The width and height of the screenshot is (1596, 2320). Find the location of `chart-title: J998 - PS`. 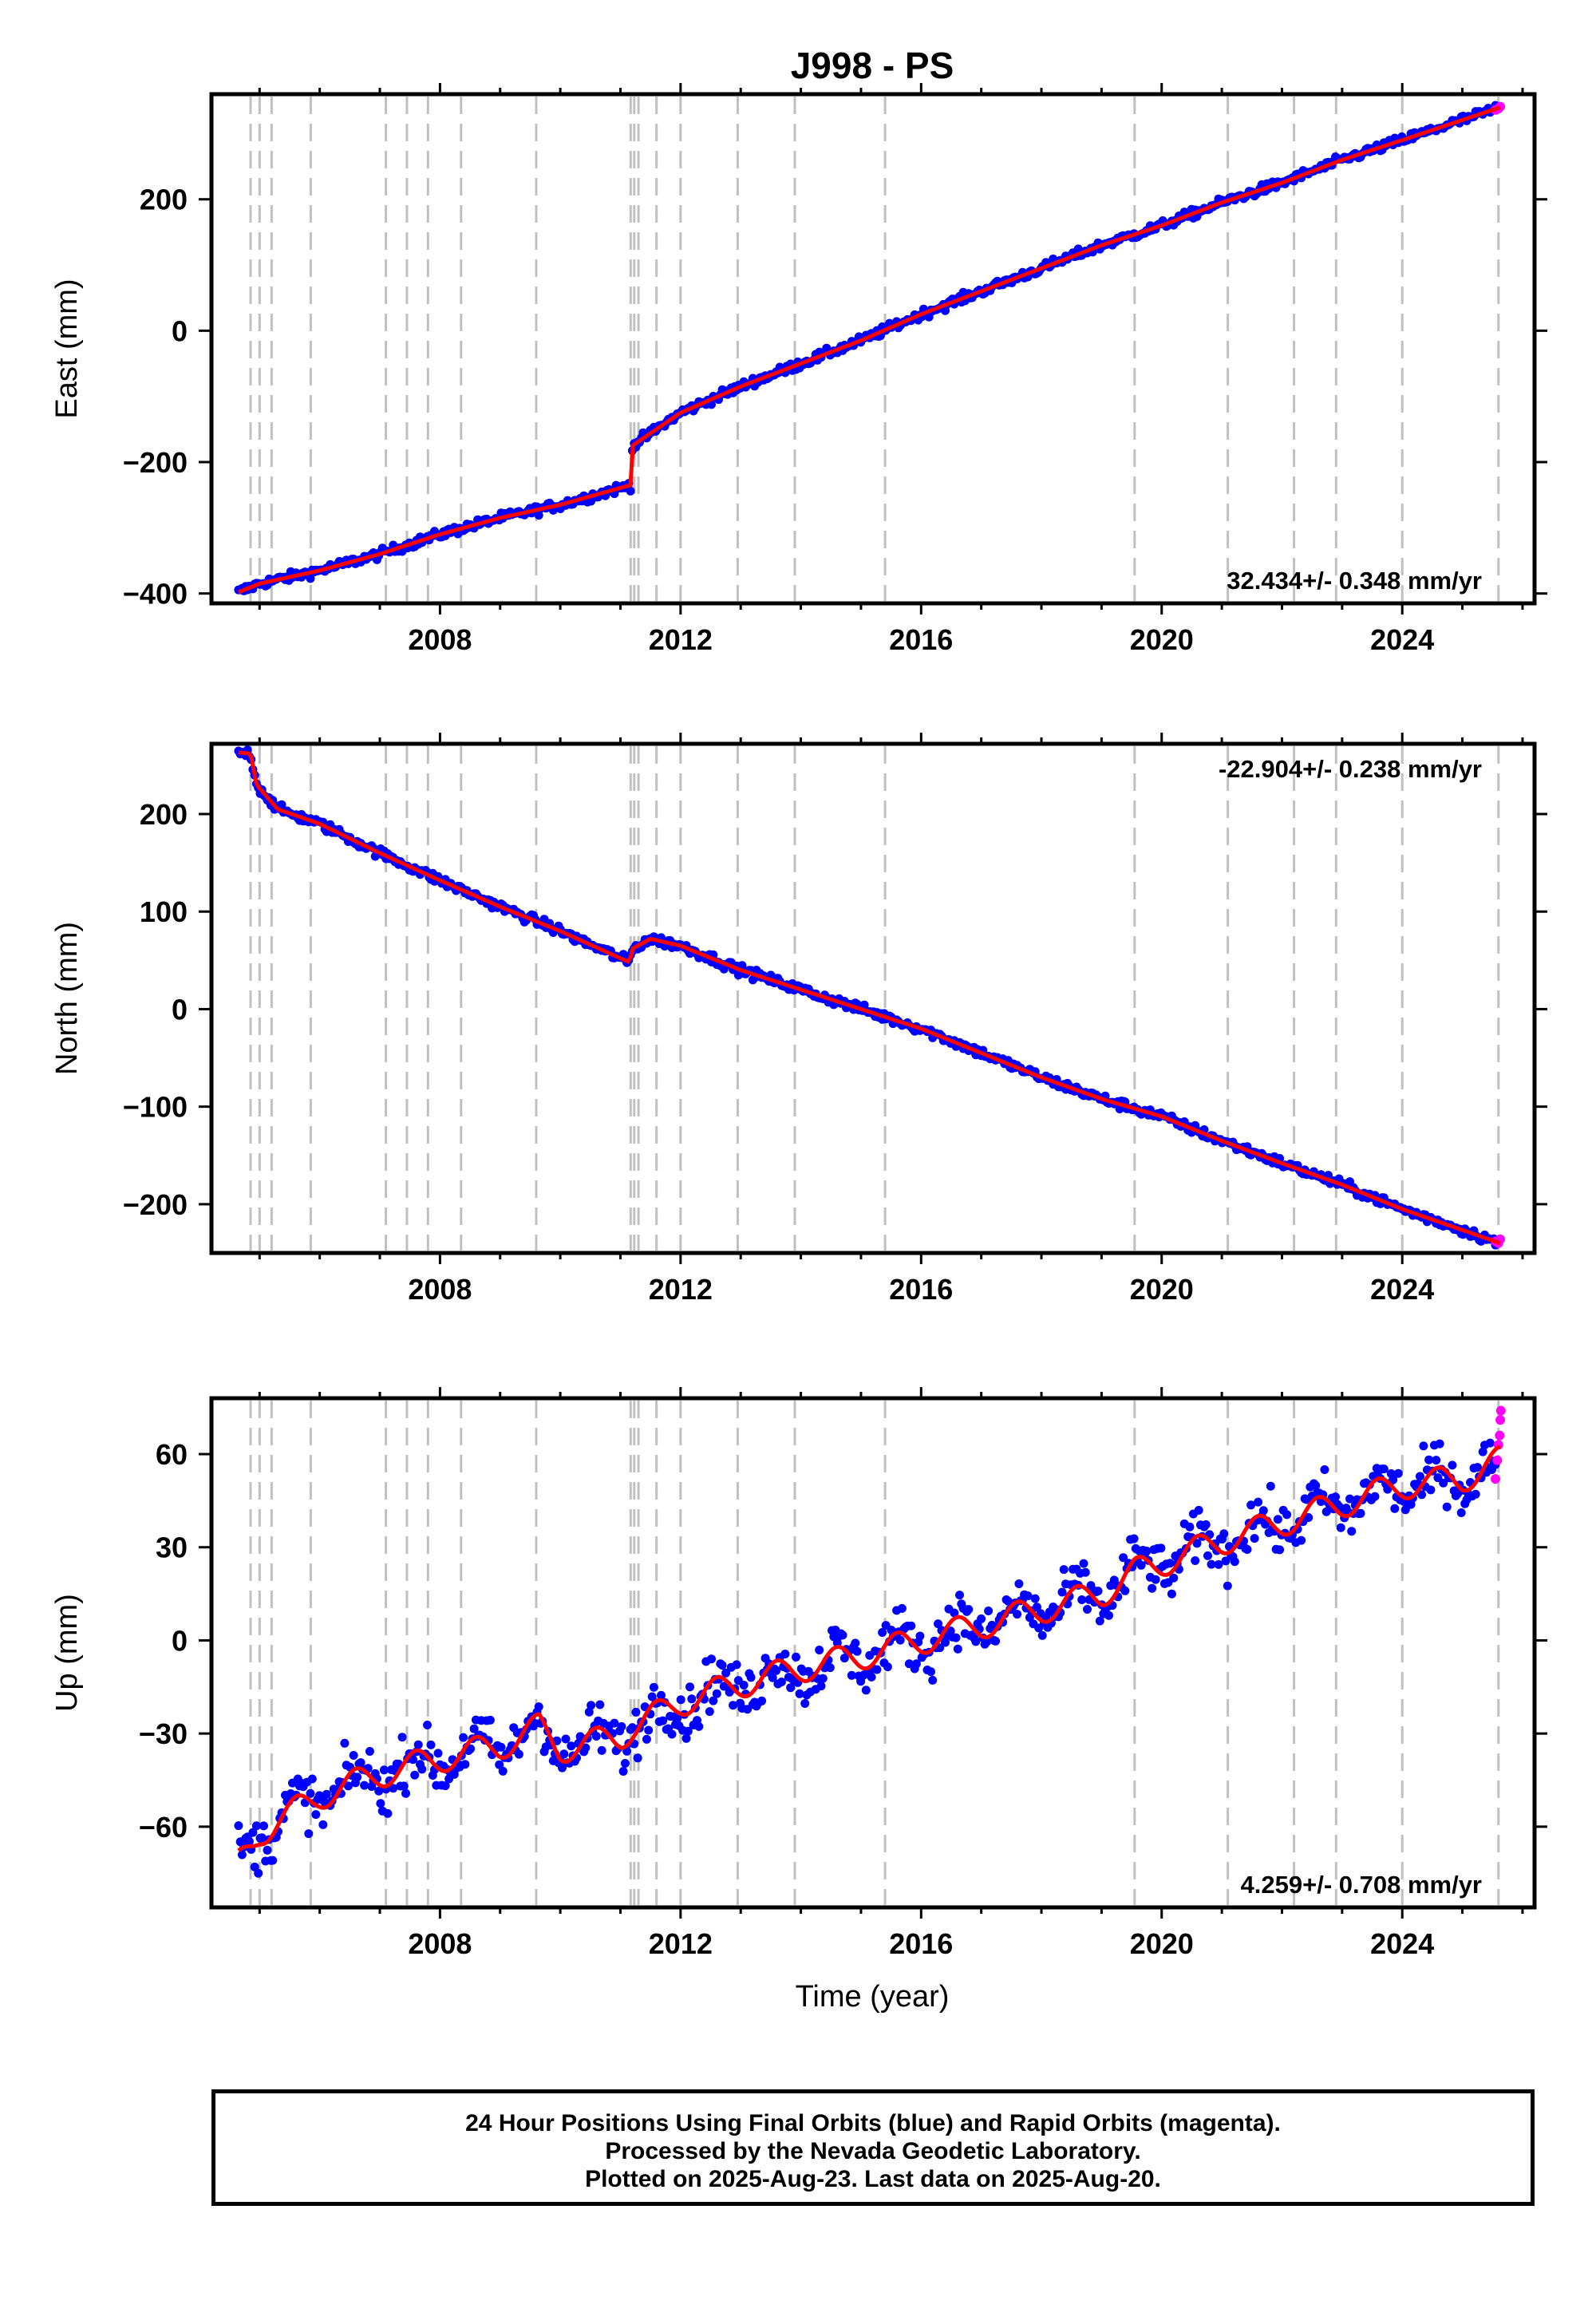

chart-title: J998 - PS is located at coordinates (873, 65).